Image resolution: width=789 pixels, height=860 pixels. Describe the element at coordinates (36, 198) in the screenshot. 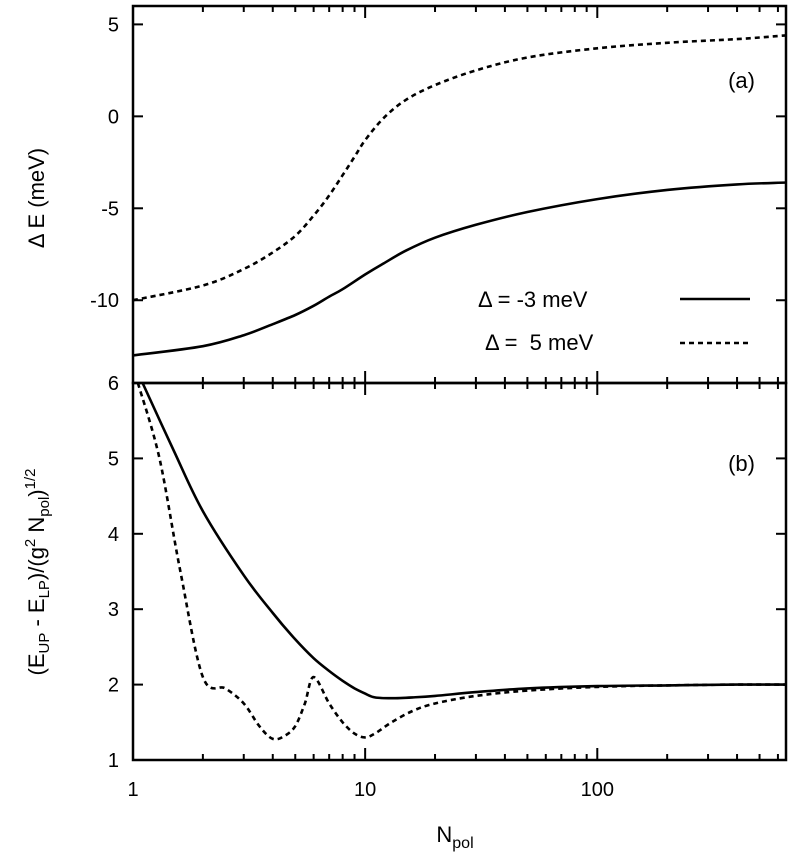

I see `panel-a-y-axis-label: Δ E (meV)` at that location.